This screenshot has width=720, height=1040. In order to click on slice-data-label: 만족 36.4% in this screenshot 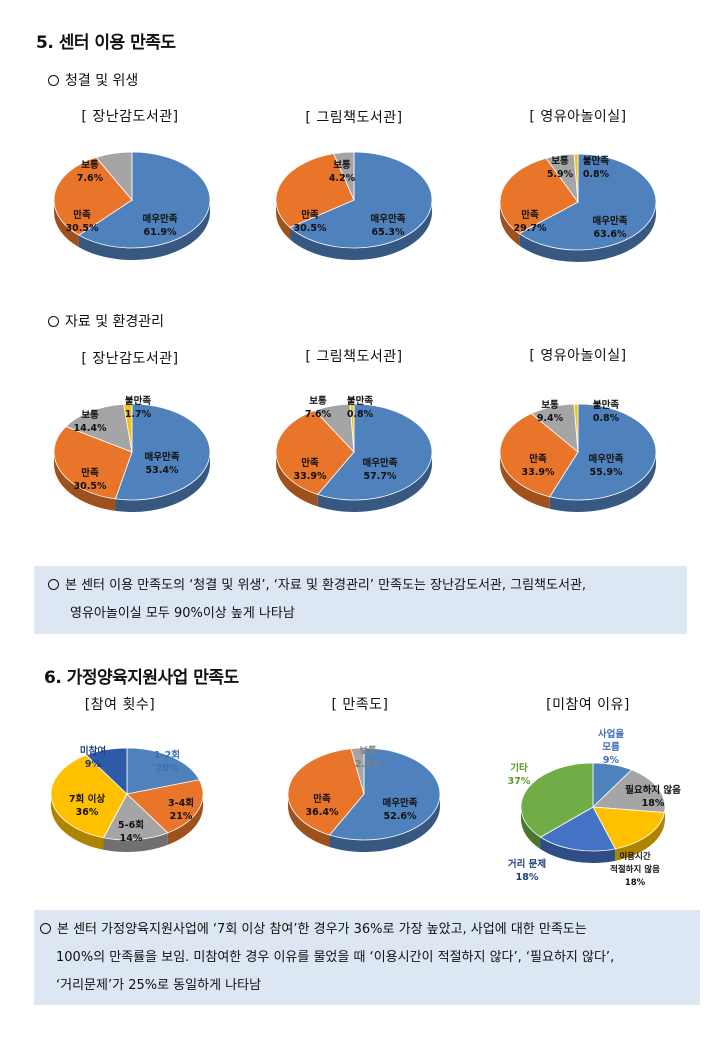, I will do `click(322, 805)`.